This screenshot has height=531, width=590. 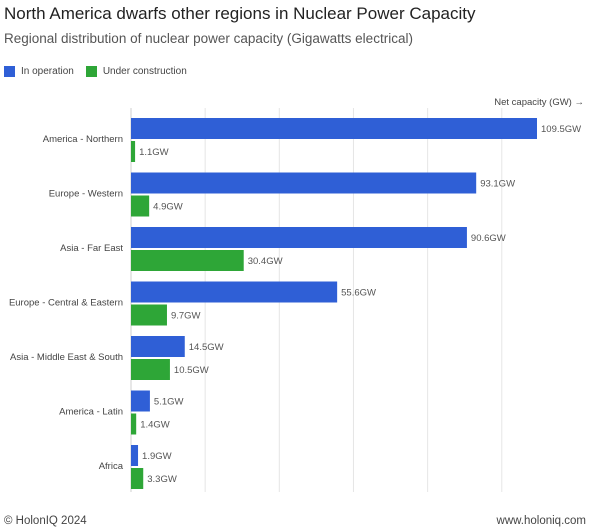 I want to click on legend-swatch-in-operation, so click(x=9, y=71).